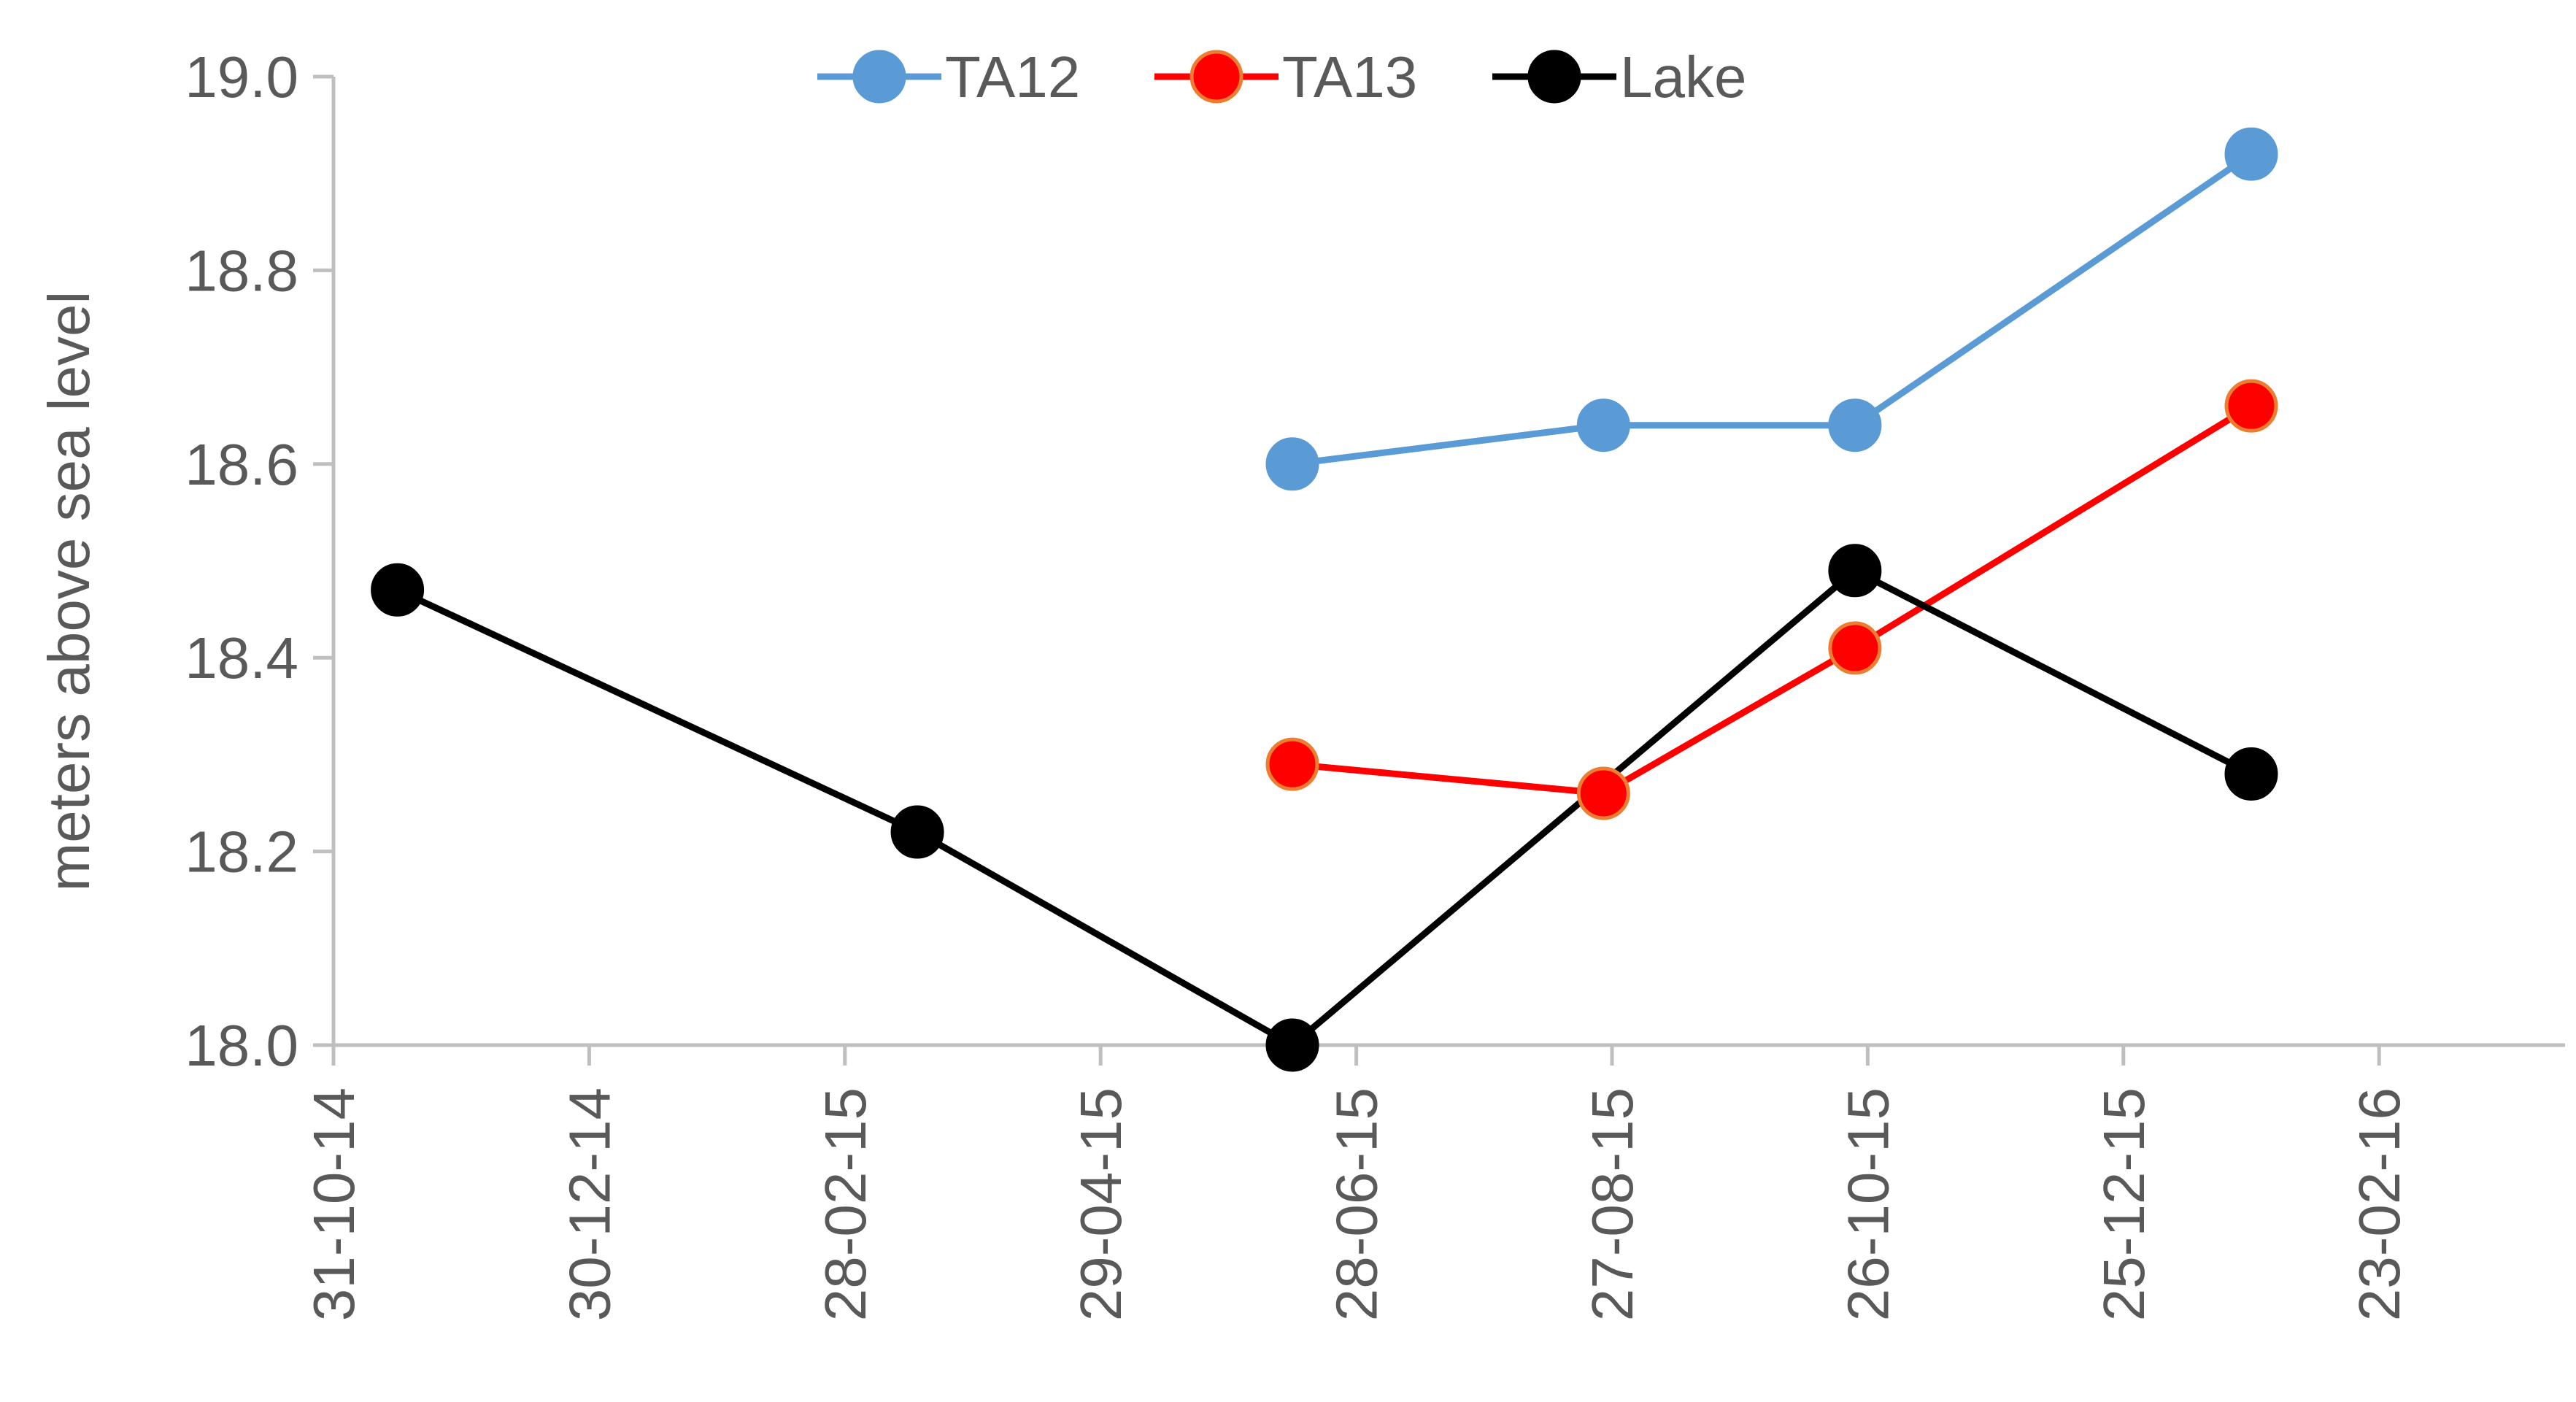  I want to click on y-axis-title: meters above sea level, so click(68, 591).